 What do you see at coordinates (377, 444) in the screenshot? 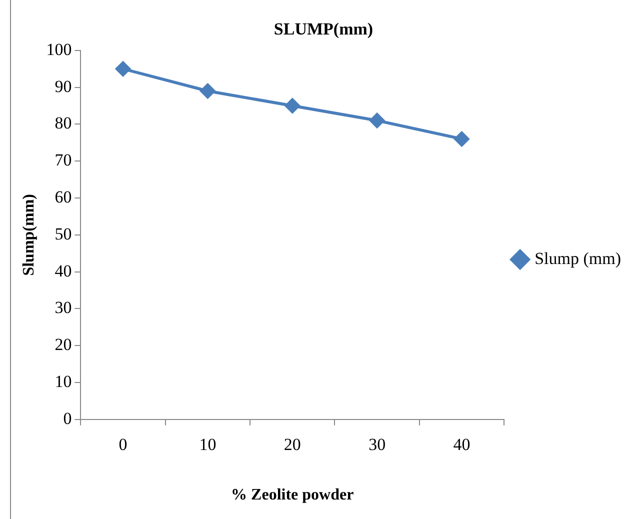
I see `x-tick-label: 30` at bounding box center [377, 444].